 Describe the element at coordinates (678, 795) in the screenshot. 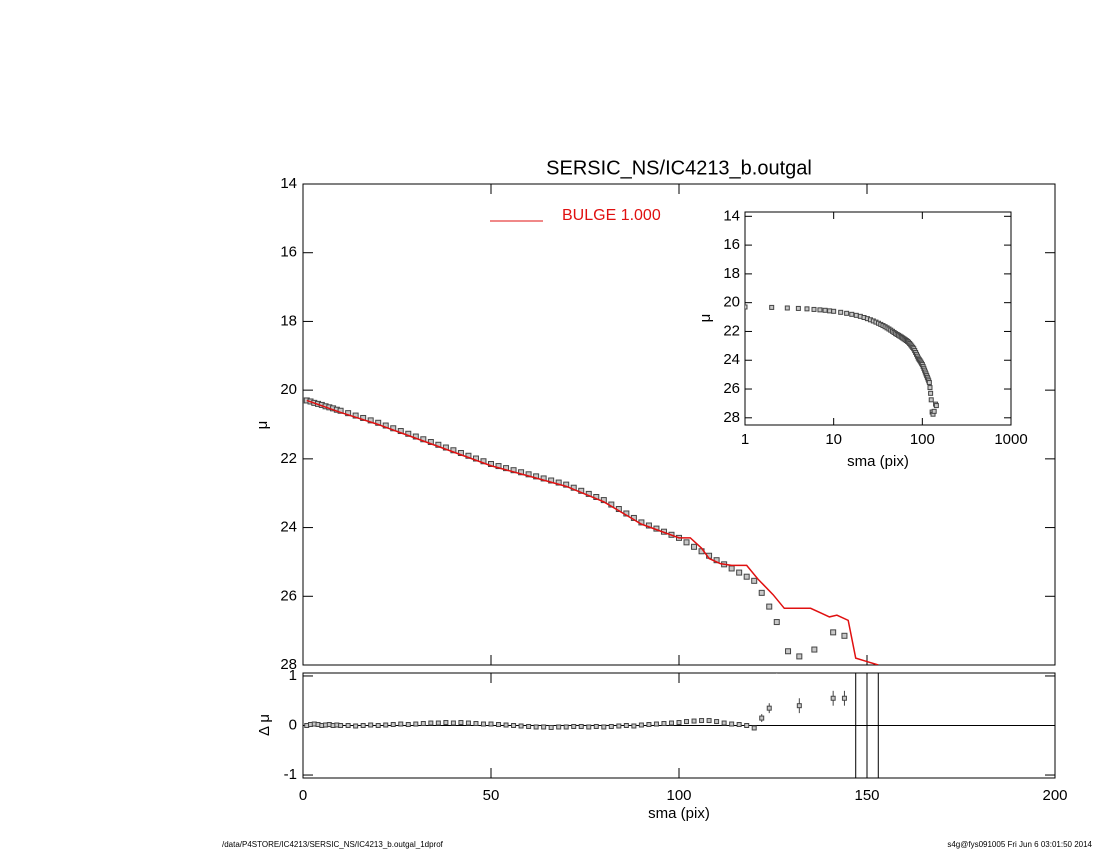

I see `x-tick-label: 100` at that location.